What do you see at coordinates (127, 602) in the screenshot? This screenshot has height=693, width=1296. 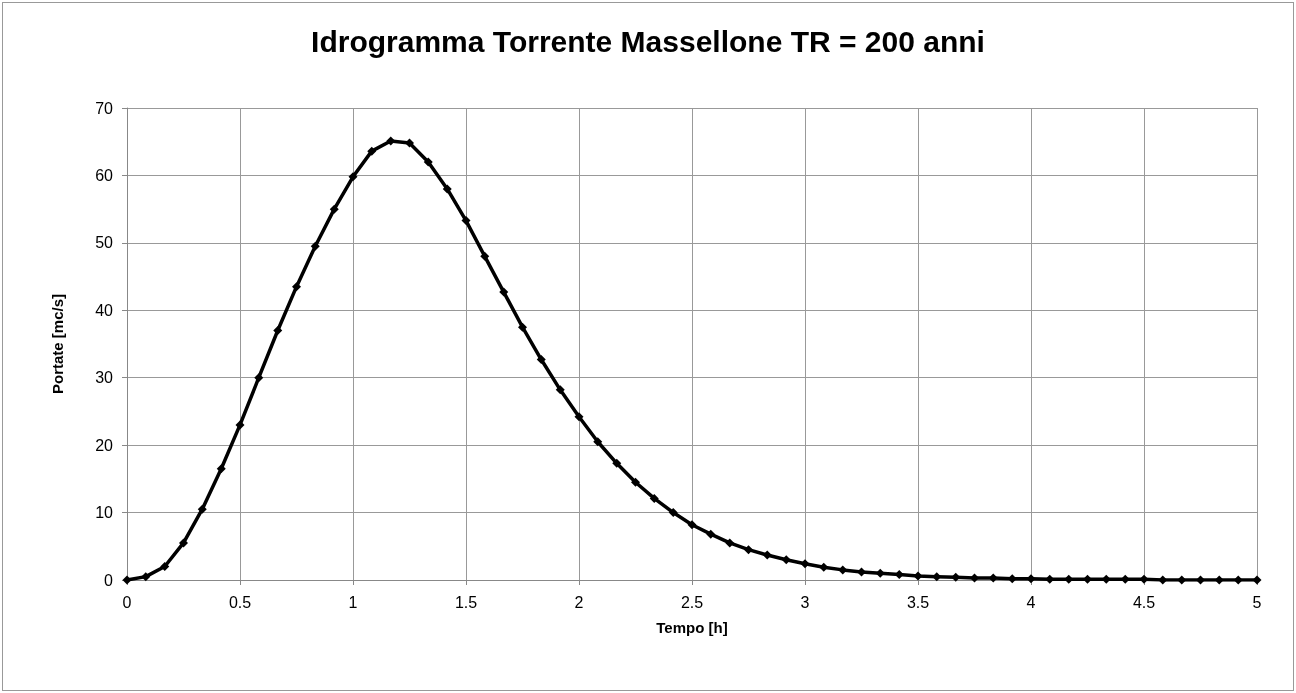 I see `x-tick-label: 0` at bounding box center [127, 602].